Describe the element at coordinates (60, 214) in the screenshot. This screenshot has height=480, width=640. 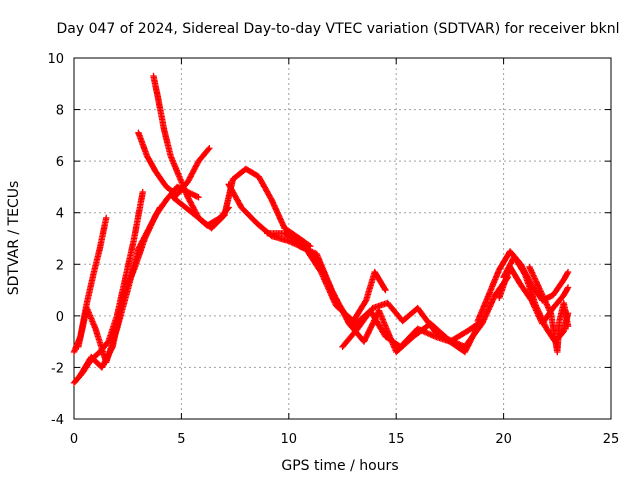
I see `y-tick-label: 4` at that location.